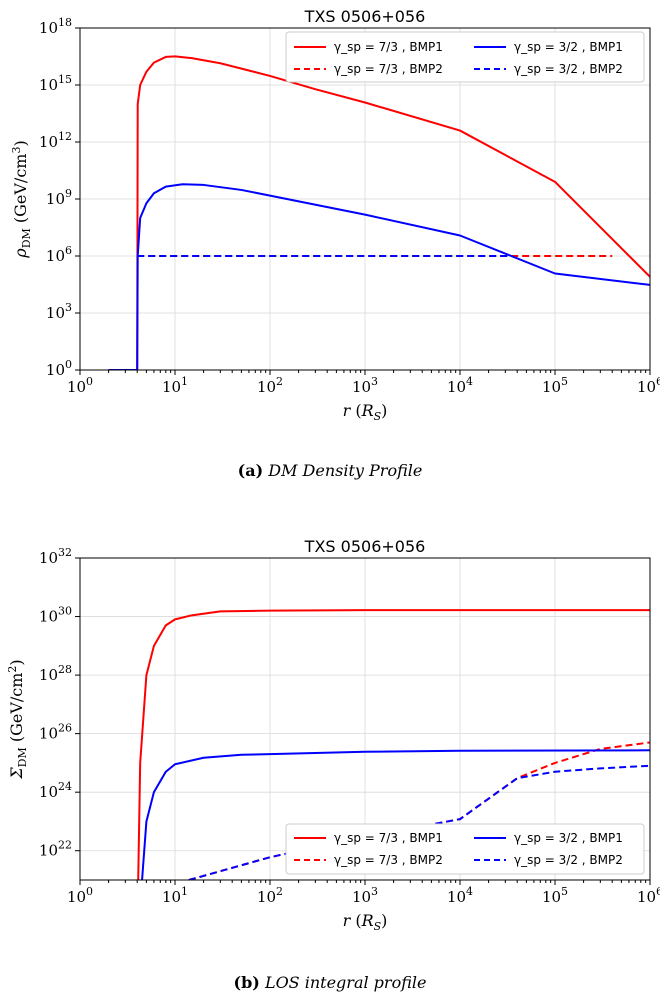 The image size is (660, 998). What do you see at coordinates (388, 860) in the screenshot?
I see `legend-label-b-1: γ_sp = 7/3 , BMP2` at bounding box center [388, 860].